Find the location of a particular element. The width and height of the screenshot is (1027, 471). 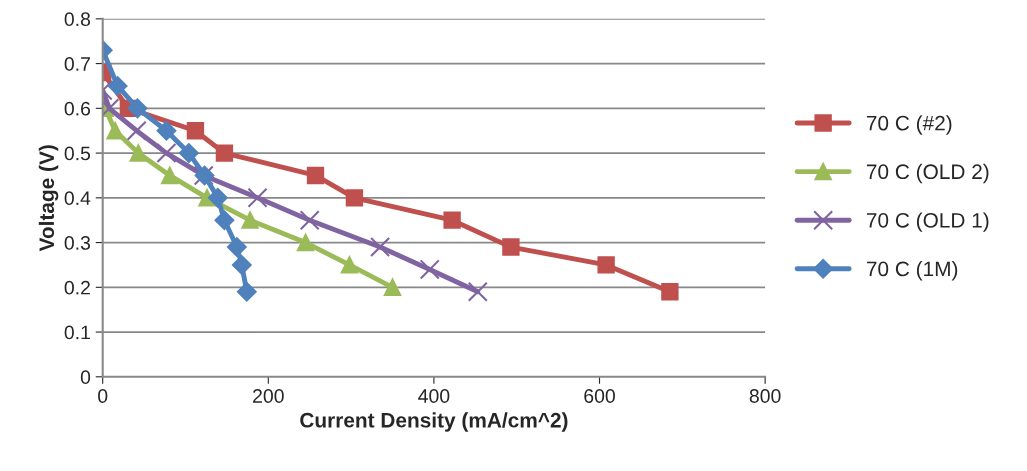

y-tick-label: 0 is located at coordinates (85, 377).